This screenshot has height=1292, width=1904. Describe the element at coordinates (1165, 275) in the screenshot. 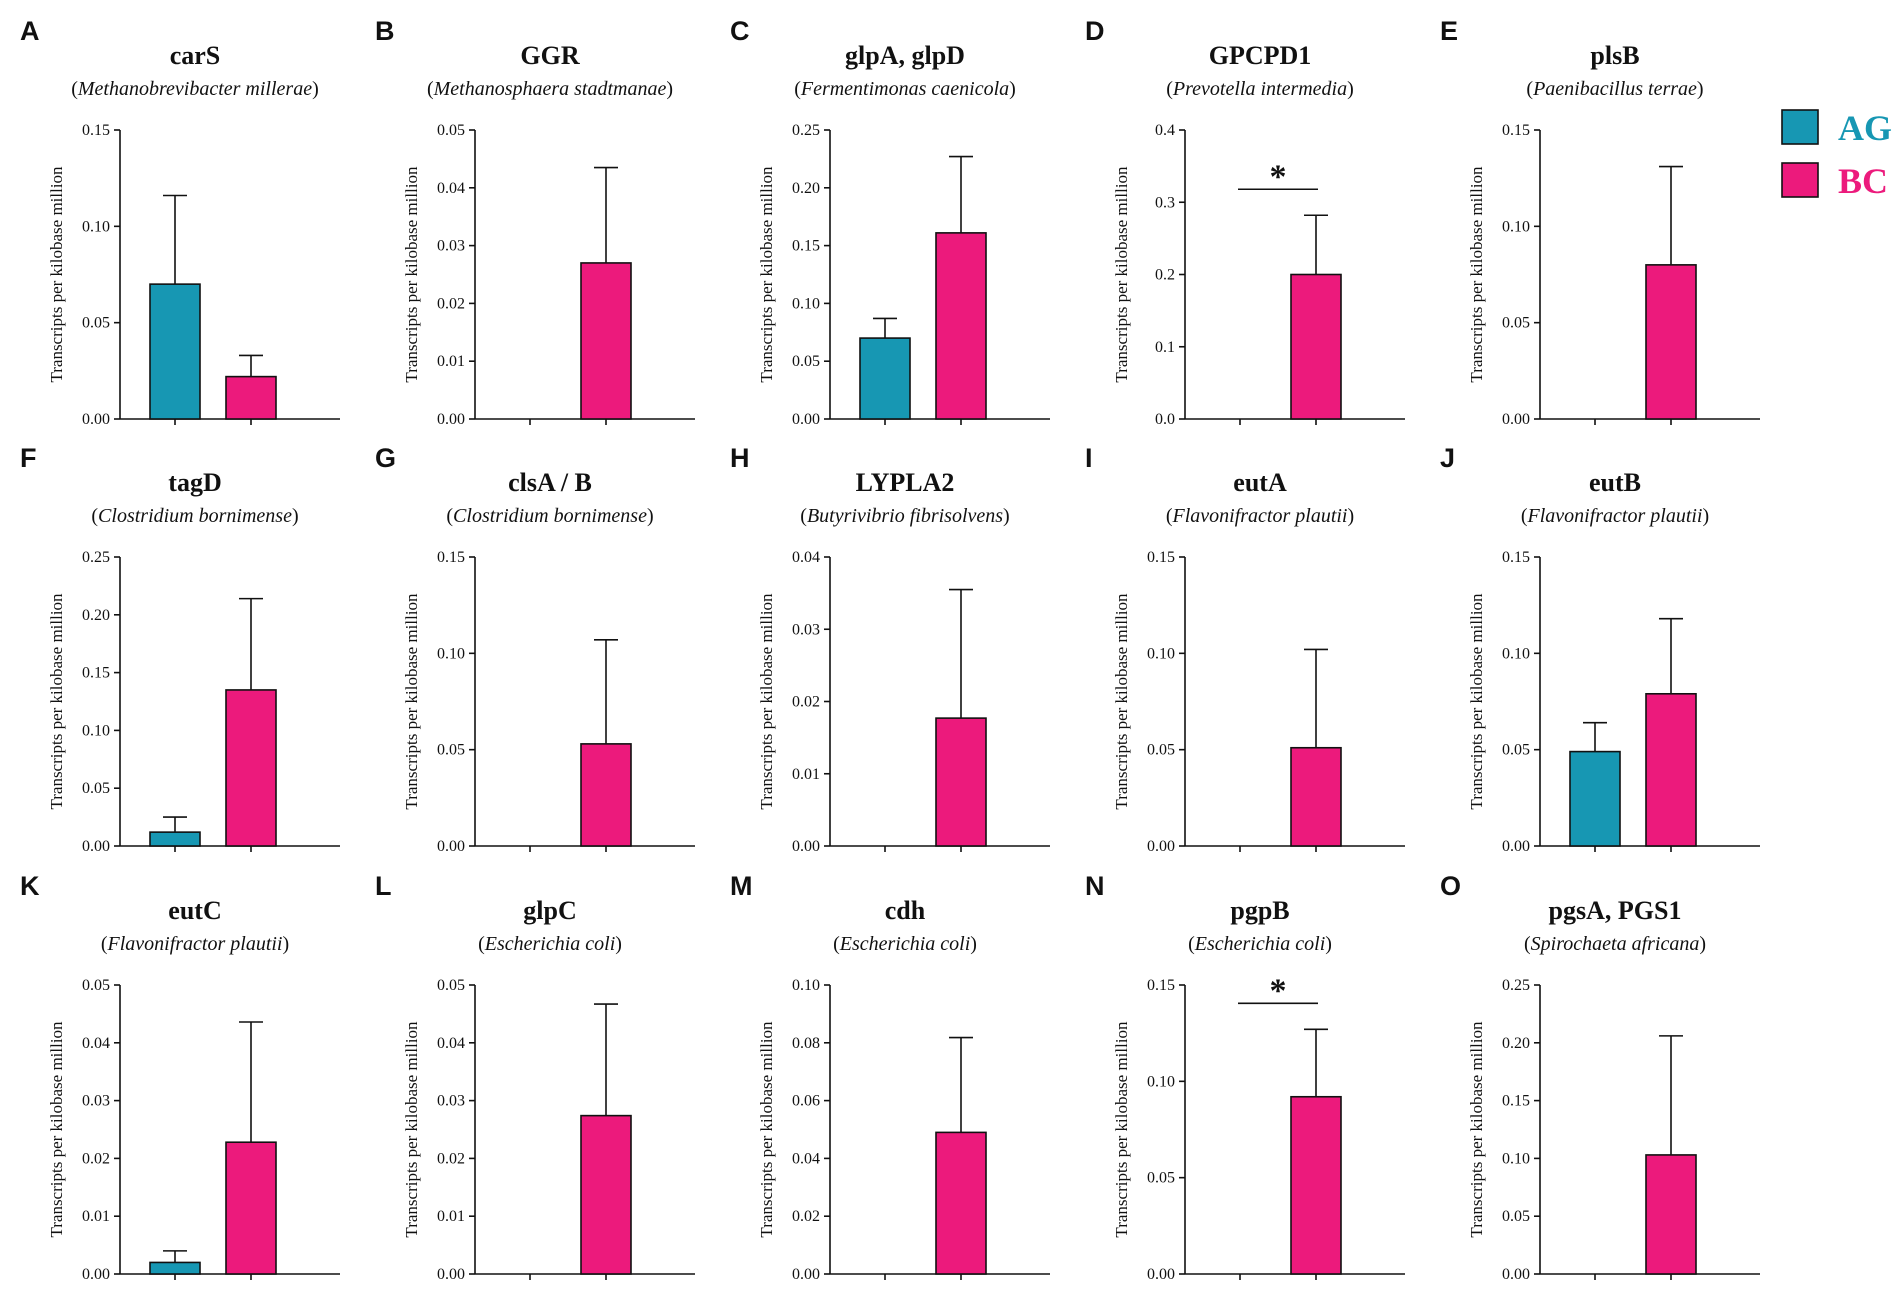

I see `y-tick-label: 0.2` at that location.